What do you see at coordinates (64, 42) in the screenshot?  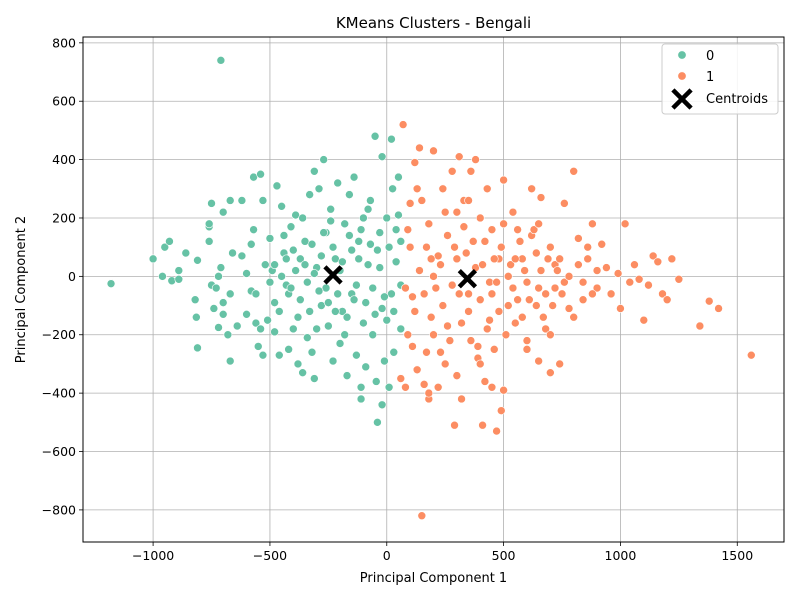 I see `y-tick-label: 800` at bounding box center [64, 42].